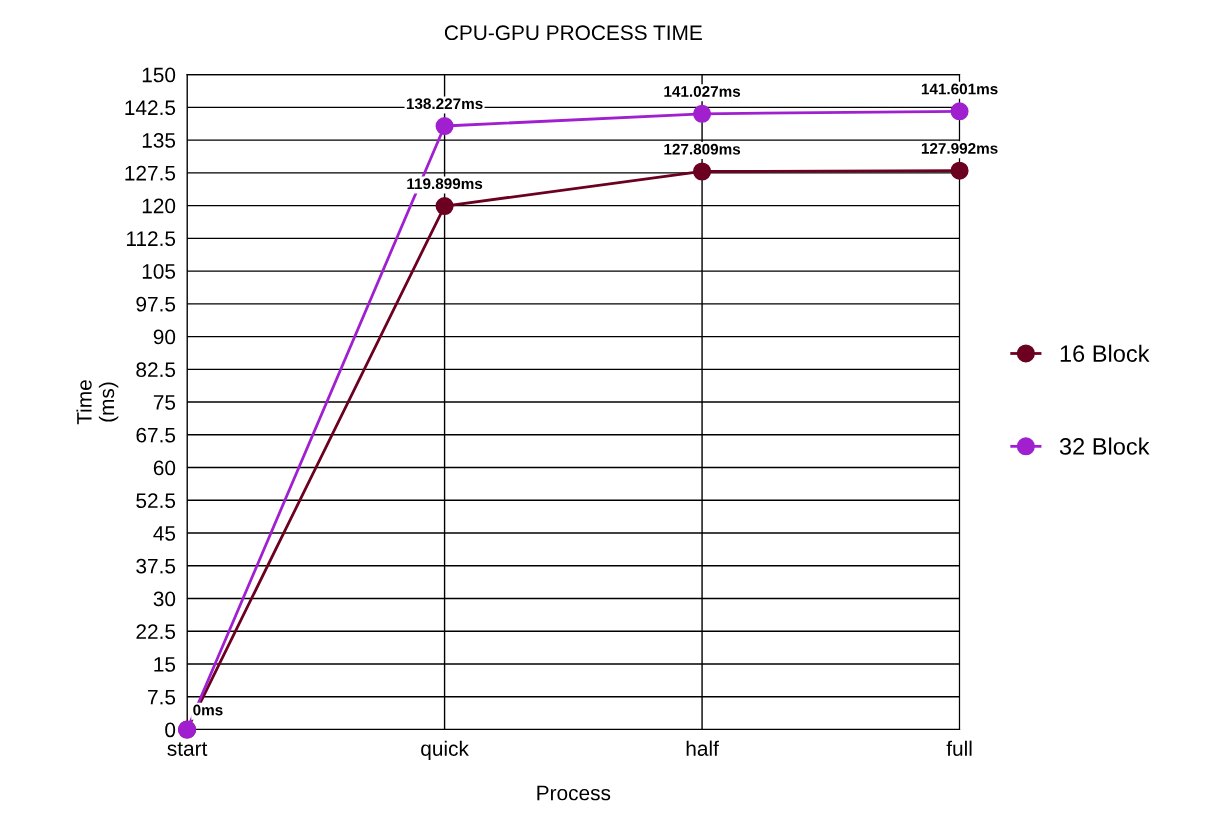 This screenshot has height=829, width=1207. What do you see at coordinates (164, 337) in the screenshot?
I see `y-tick-label: 90` at bounding box center [164, 337].